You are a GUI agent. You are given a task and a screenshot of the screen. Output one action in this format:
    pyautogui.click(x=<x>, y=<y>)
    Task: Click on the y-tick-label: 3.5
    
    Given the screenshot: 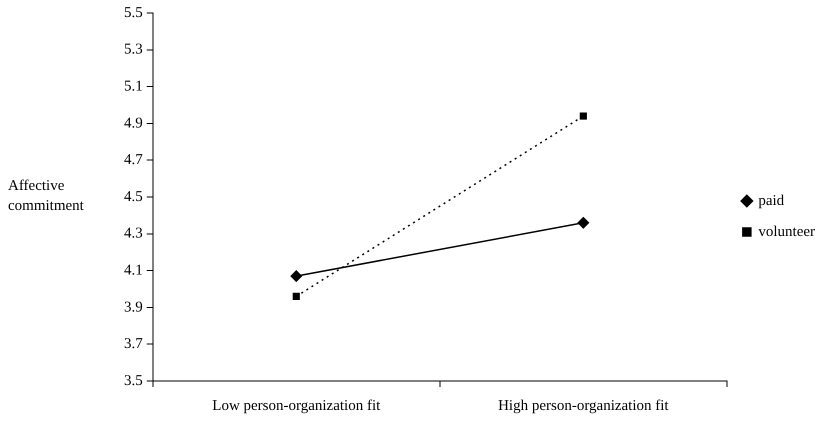 What is the action you would take?
    pyautogui.click(x=133, y=380)
    